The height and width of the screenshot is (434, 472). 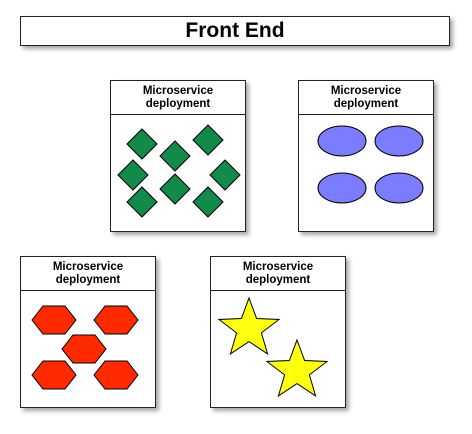 What do you see at coordinates (370, 164) in the screenshot?
I see `ellipse-group` at bounding box center [370, 164].